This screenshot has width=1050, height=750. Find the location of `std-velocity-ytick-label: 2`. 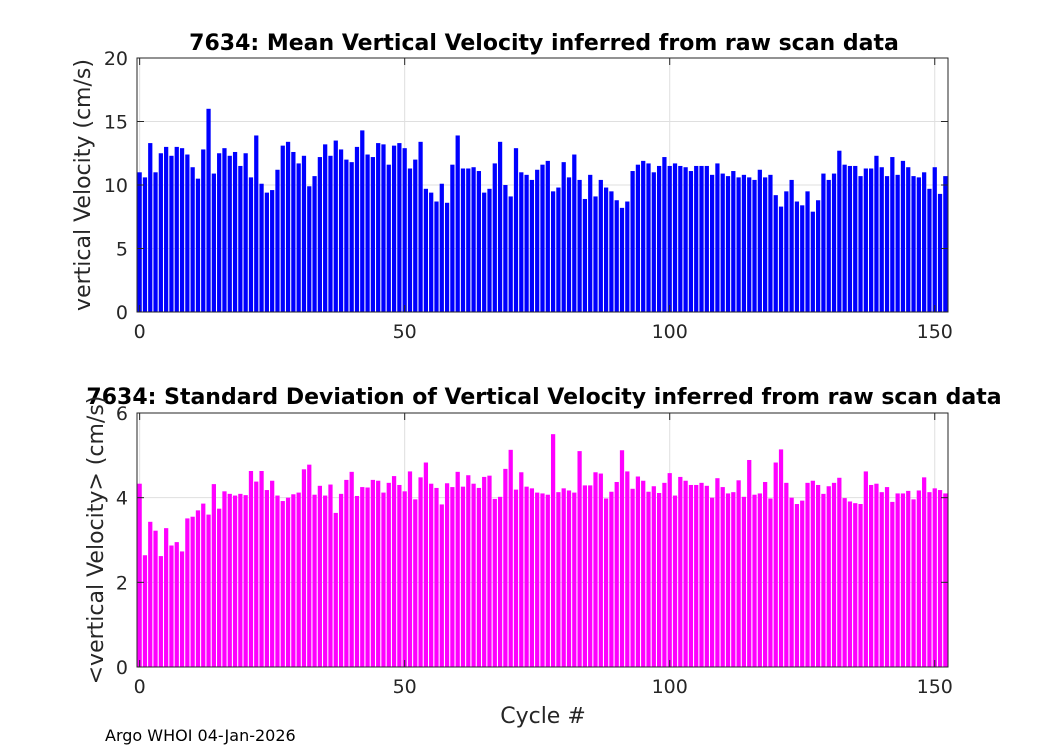

std-velocity-ytick-label: 2 is located at coordinates (122, 583).